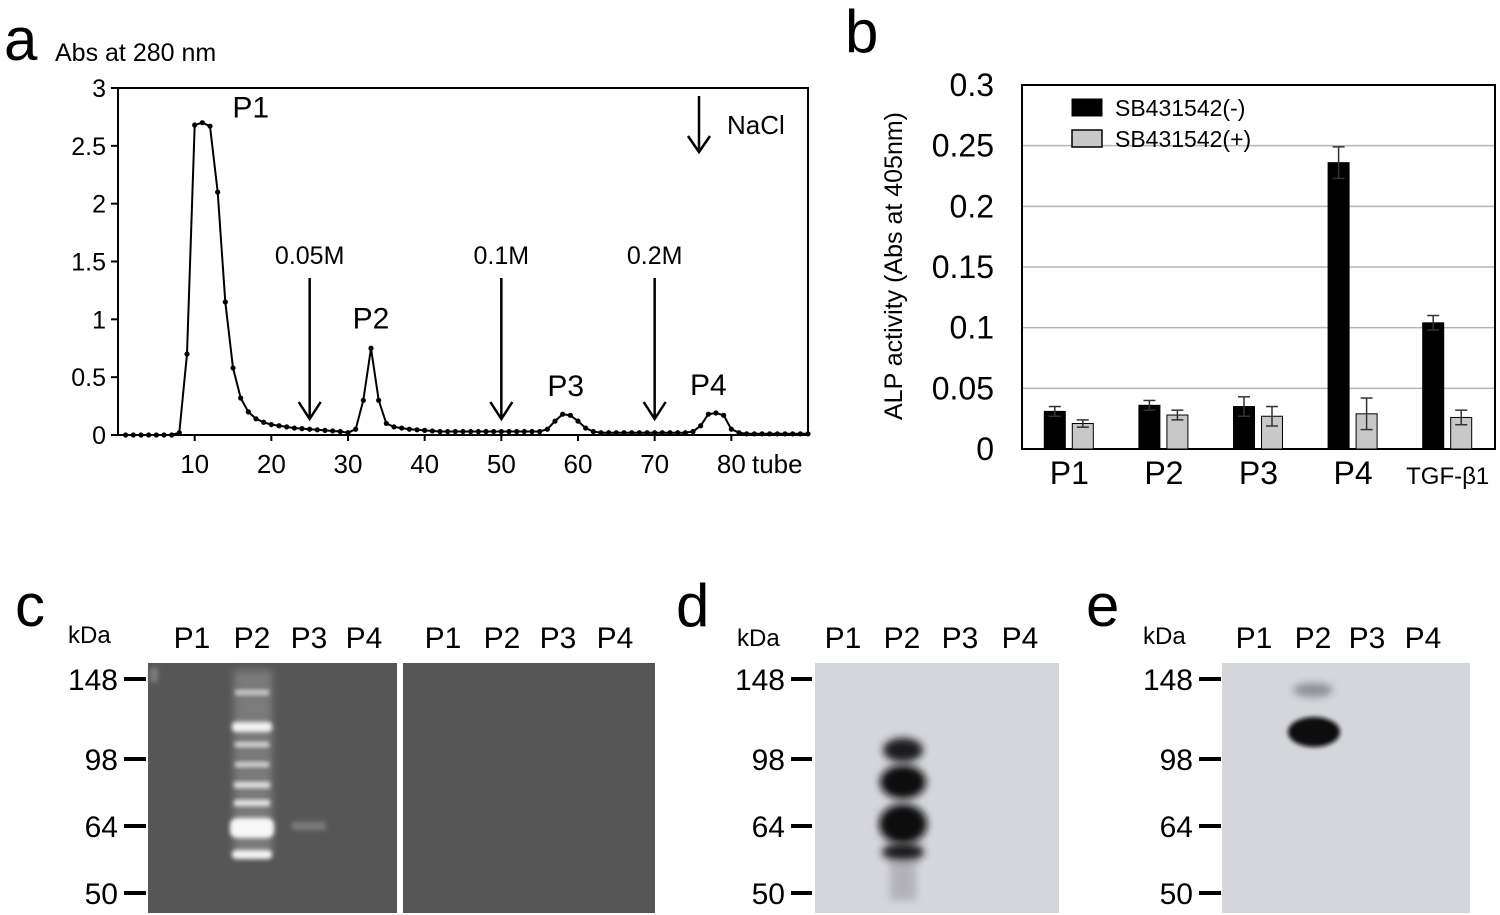  I want to click on category-label: TGF-β1, so click(1447, 476).